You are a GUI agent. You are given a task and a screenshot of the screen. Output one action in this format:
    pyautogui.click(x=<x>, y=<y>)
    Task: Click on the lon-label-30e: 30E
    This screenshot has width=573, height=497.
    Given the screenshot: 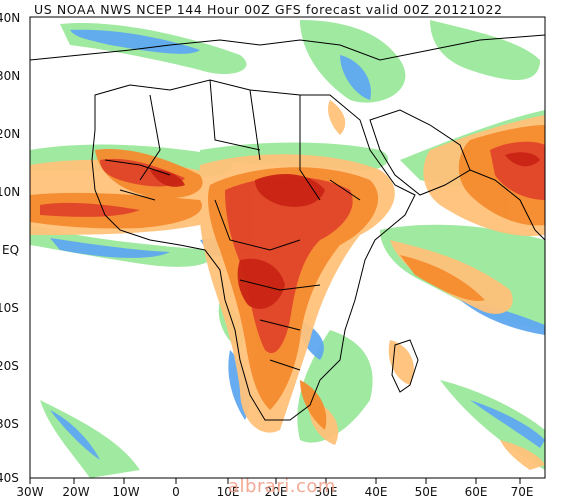 What is the action you would take?
    pyautogui.click(x=326, y=491)
    